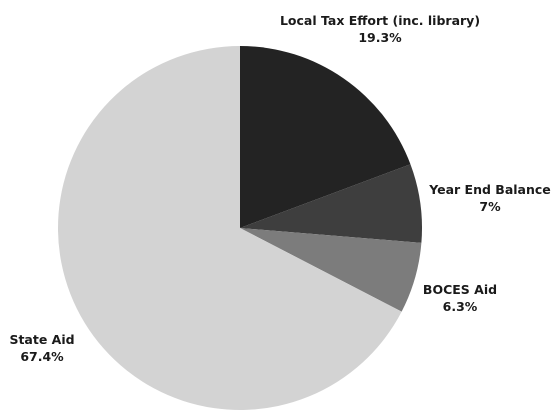 The height and width of the screenshot is (413, 560). I want to click on slice-name-local-tax-effort: Local Tax Effort (inc. library), so click(380, 20).